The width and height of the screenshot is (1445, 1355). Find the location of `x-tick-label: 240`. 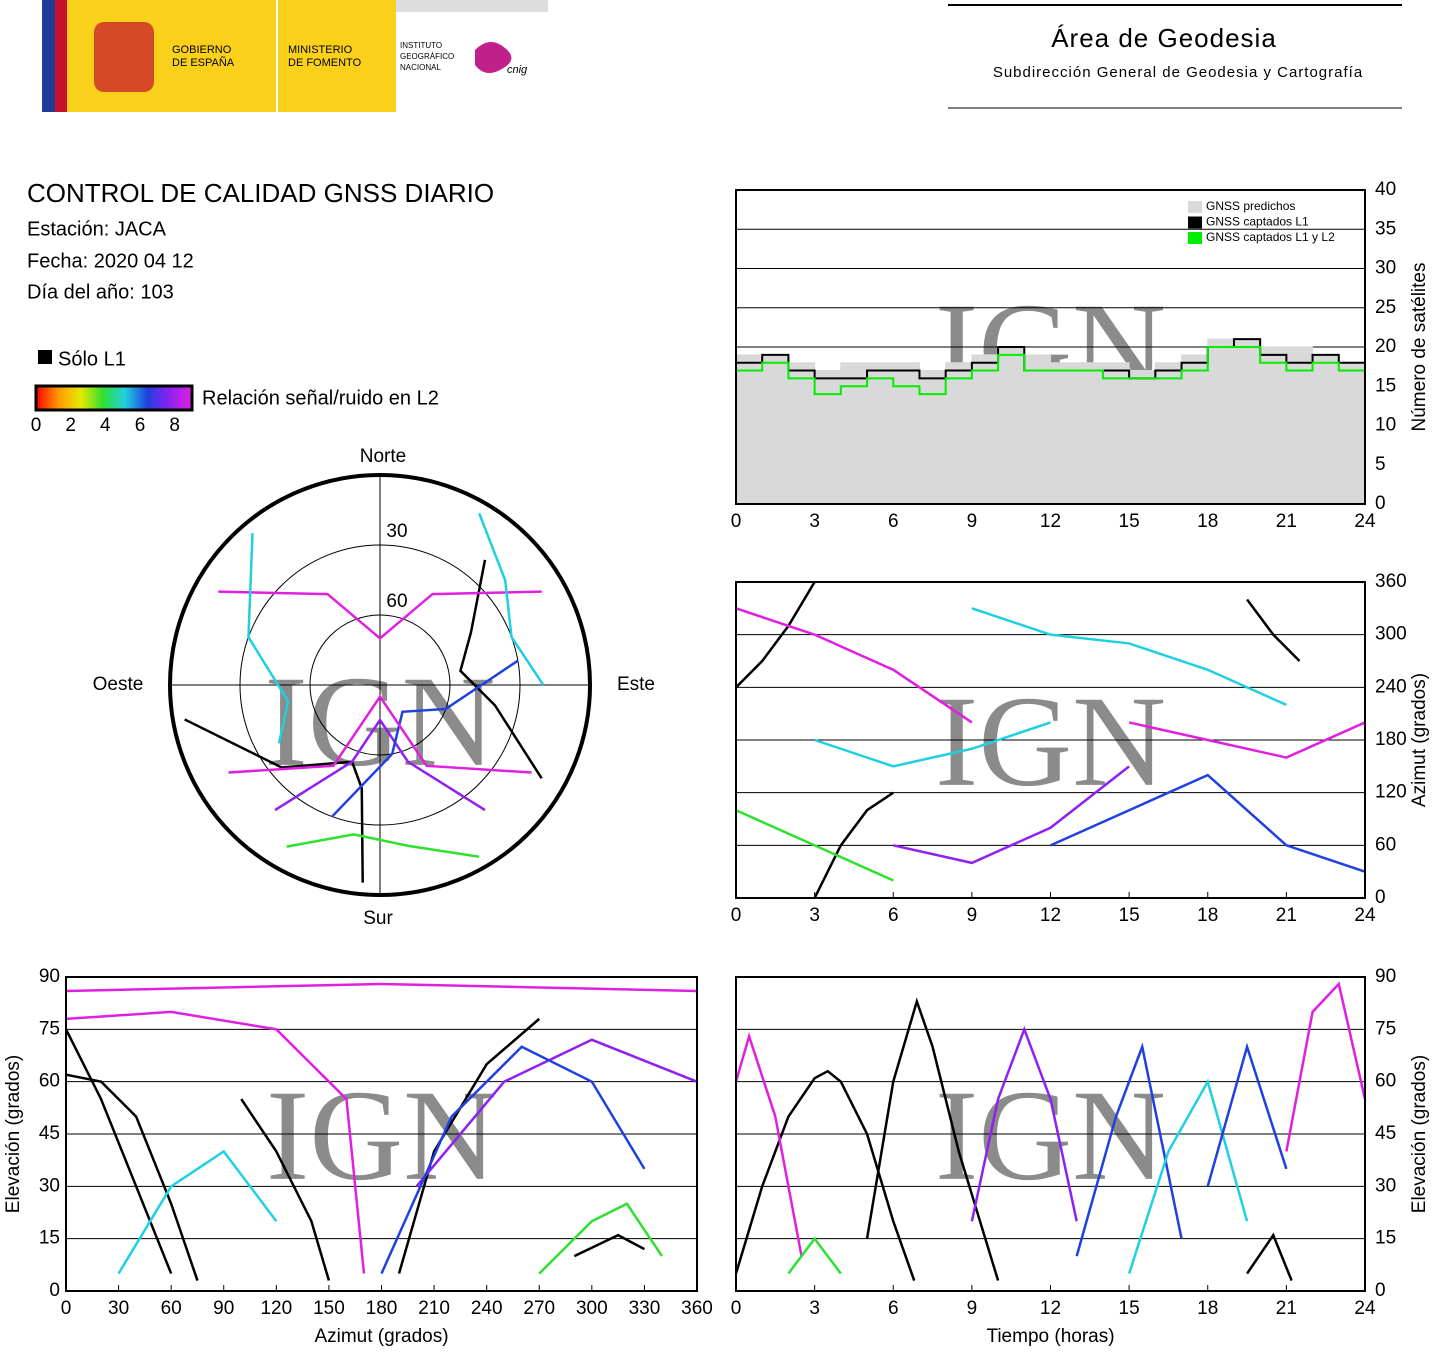

x-tick-label: 240 is located at coordinates (487, 1308).